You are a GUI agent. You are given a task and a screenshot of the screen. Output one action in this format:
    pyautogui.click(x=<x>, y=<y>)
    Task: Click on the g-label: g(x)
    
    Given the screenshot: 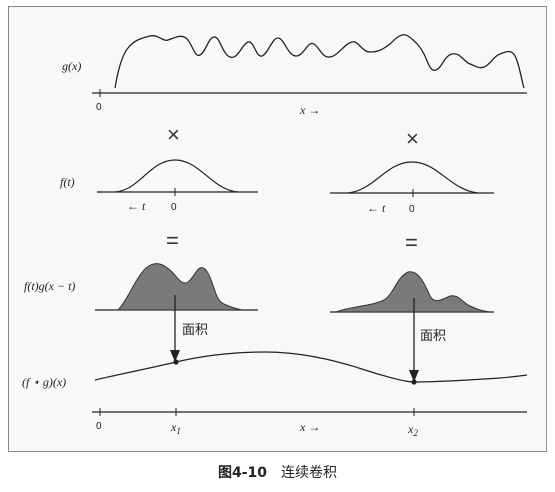 What is the action you would take?
    pyautogui.click(x=71, y=66)
    